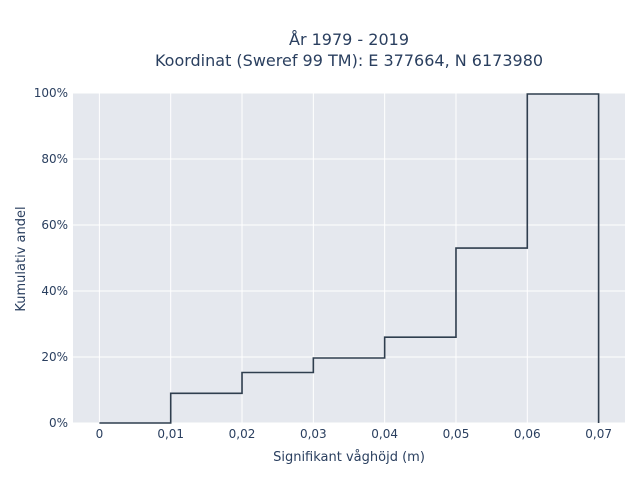 This screenshot has width=640, height=480. Describe the element at coordinates (456, 434) in the screenshot. I see `x-tick-label: 0,05` at that location.